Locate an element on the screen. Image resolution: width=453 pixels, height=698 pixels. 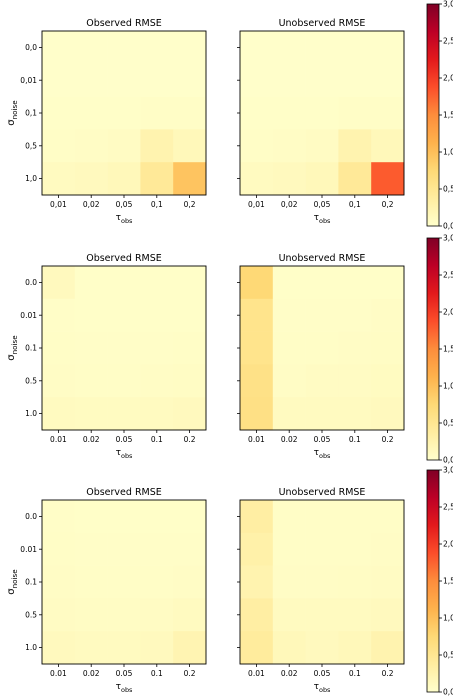
x-tick-label: 0.2 is located at coordinates (388, 673).